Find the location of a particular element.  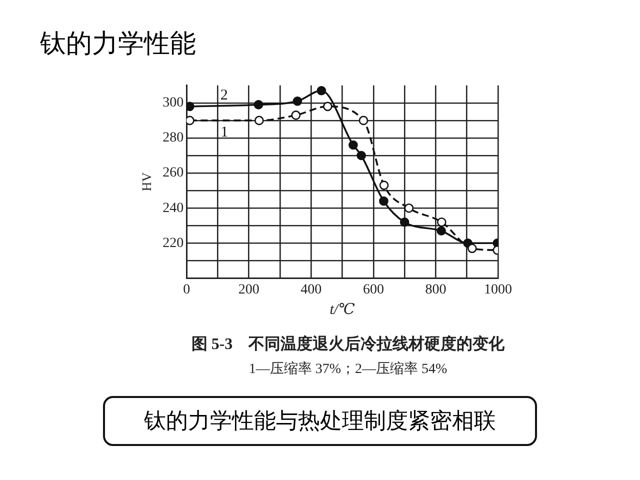

y-tick-label: 300 is located at coordinates (173, 103).